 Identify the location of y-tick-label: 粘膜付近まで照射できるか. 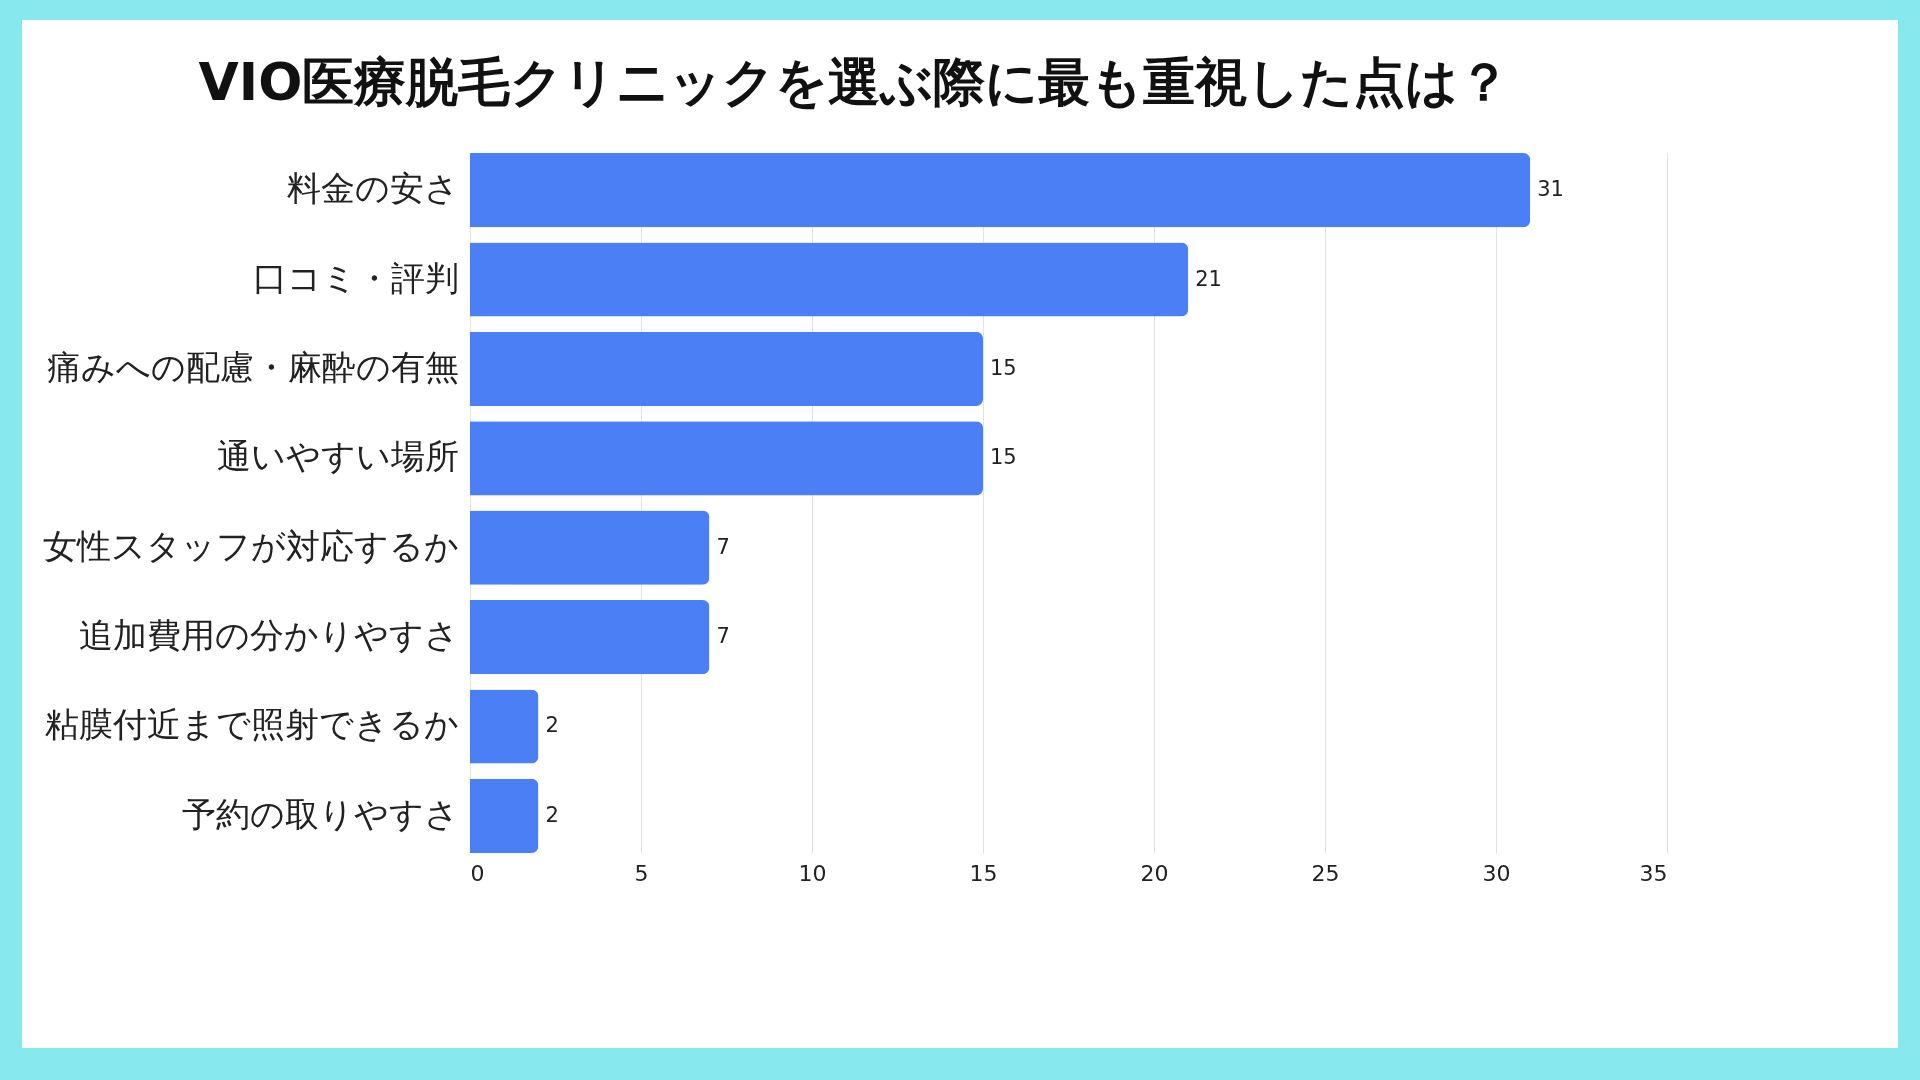
(251, 724).